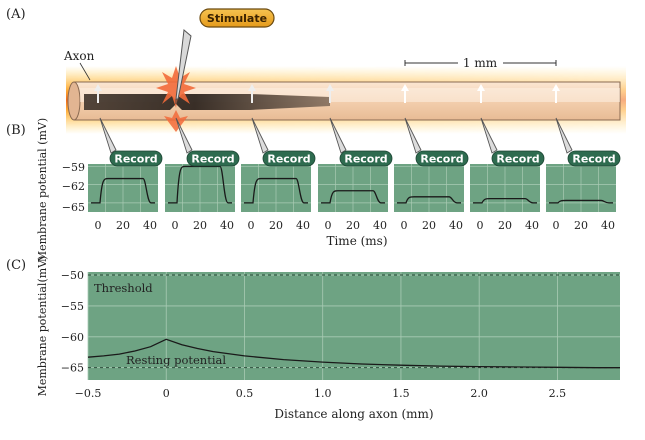 The image size is (645, 440). What do you see at coordinates (72, 275) in the screenshot?
I see `plot-c-y-tick: −50` at bounding box center [72, 275].